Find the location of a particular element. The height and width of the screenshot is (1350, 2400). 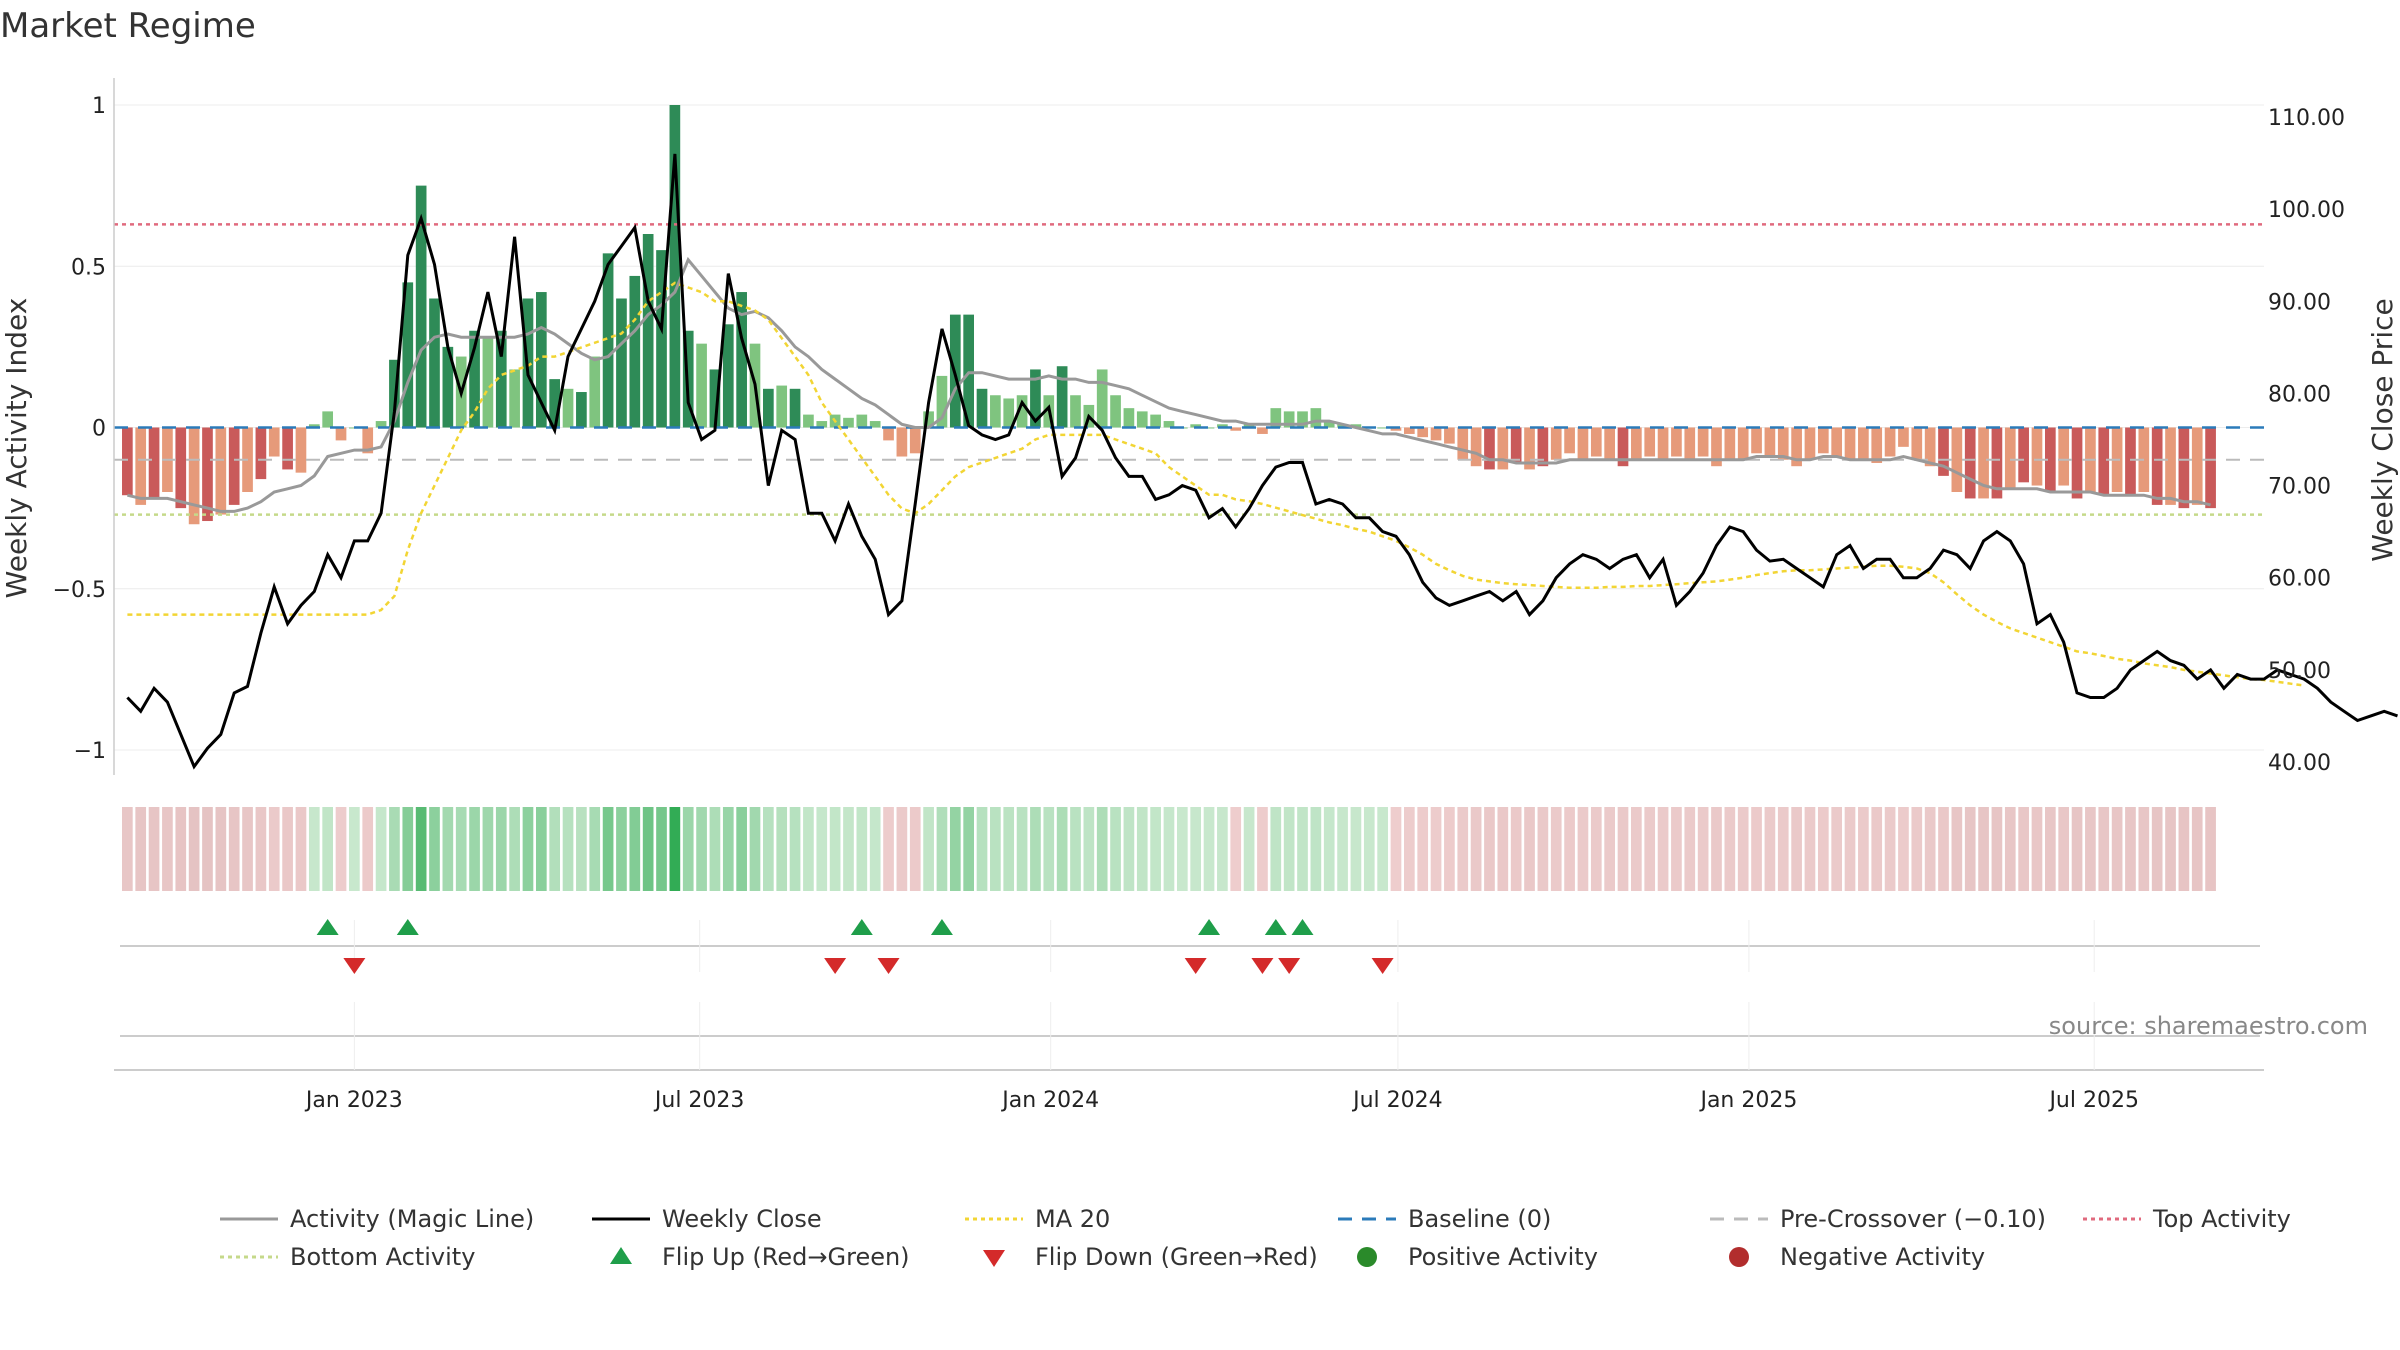

legend-label: Baseline (0) is located at coordinates (1479, 1219).